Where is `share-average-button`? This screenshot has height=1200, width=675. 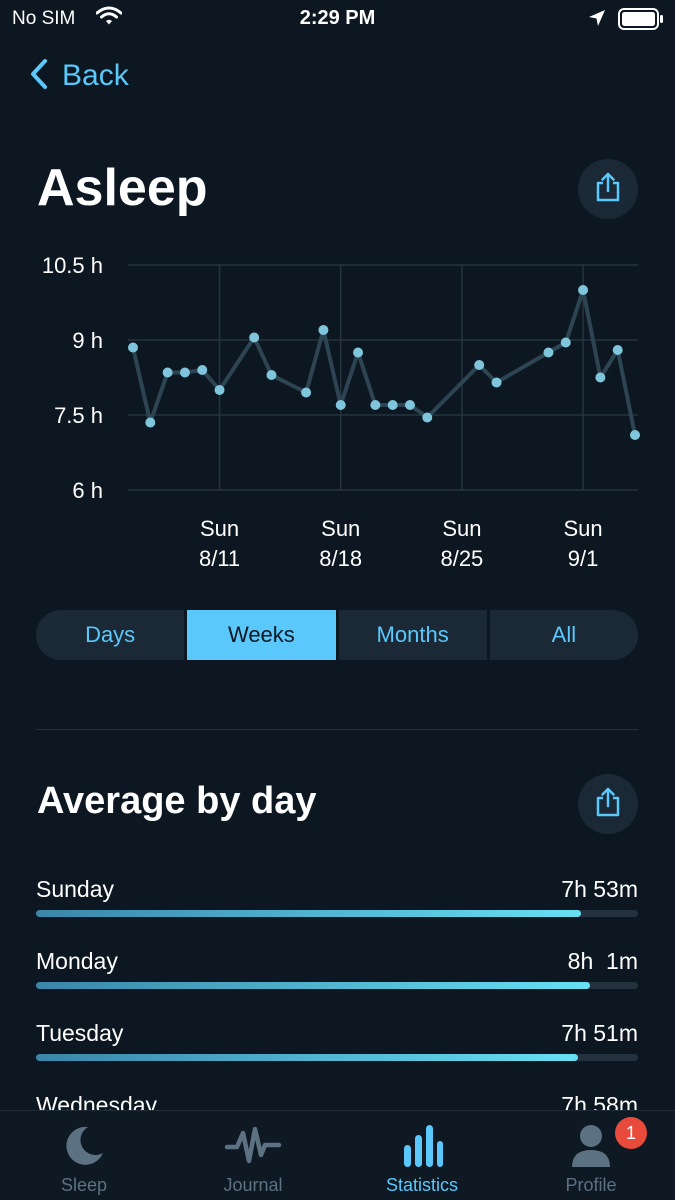 share-average-button is located at coordinates (608, 804).